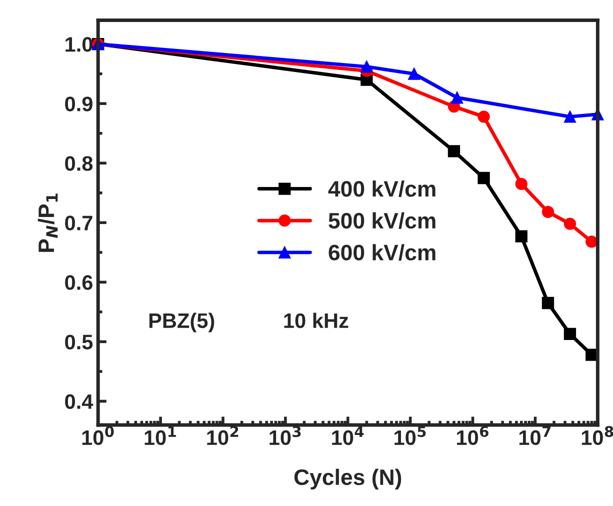  Describe the element at coordinates (79, 342) in the screenshot. I see `y-tick-label: 0.5` at that location.